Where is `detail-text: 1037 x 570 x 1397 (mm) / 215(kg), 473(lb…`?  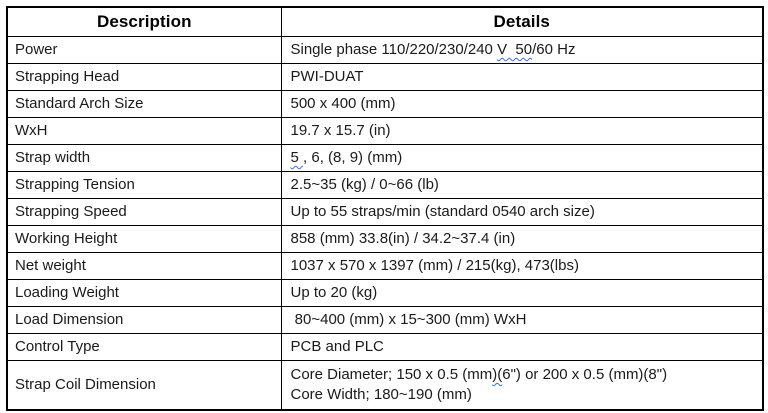
detail-text: 1037 x 570 x 1397 (mm) / 215(kg), 473(lb… is located at coordinates (434, 265).